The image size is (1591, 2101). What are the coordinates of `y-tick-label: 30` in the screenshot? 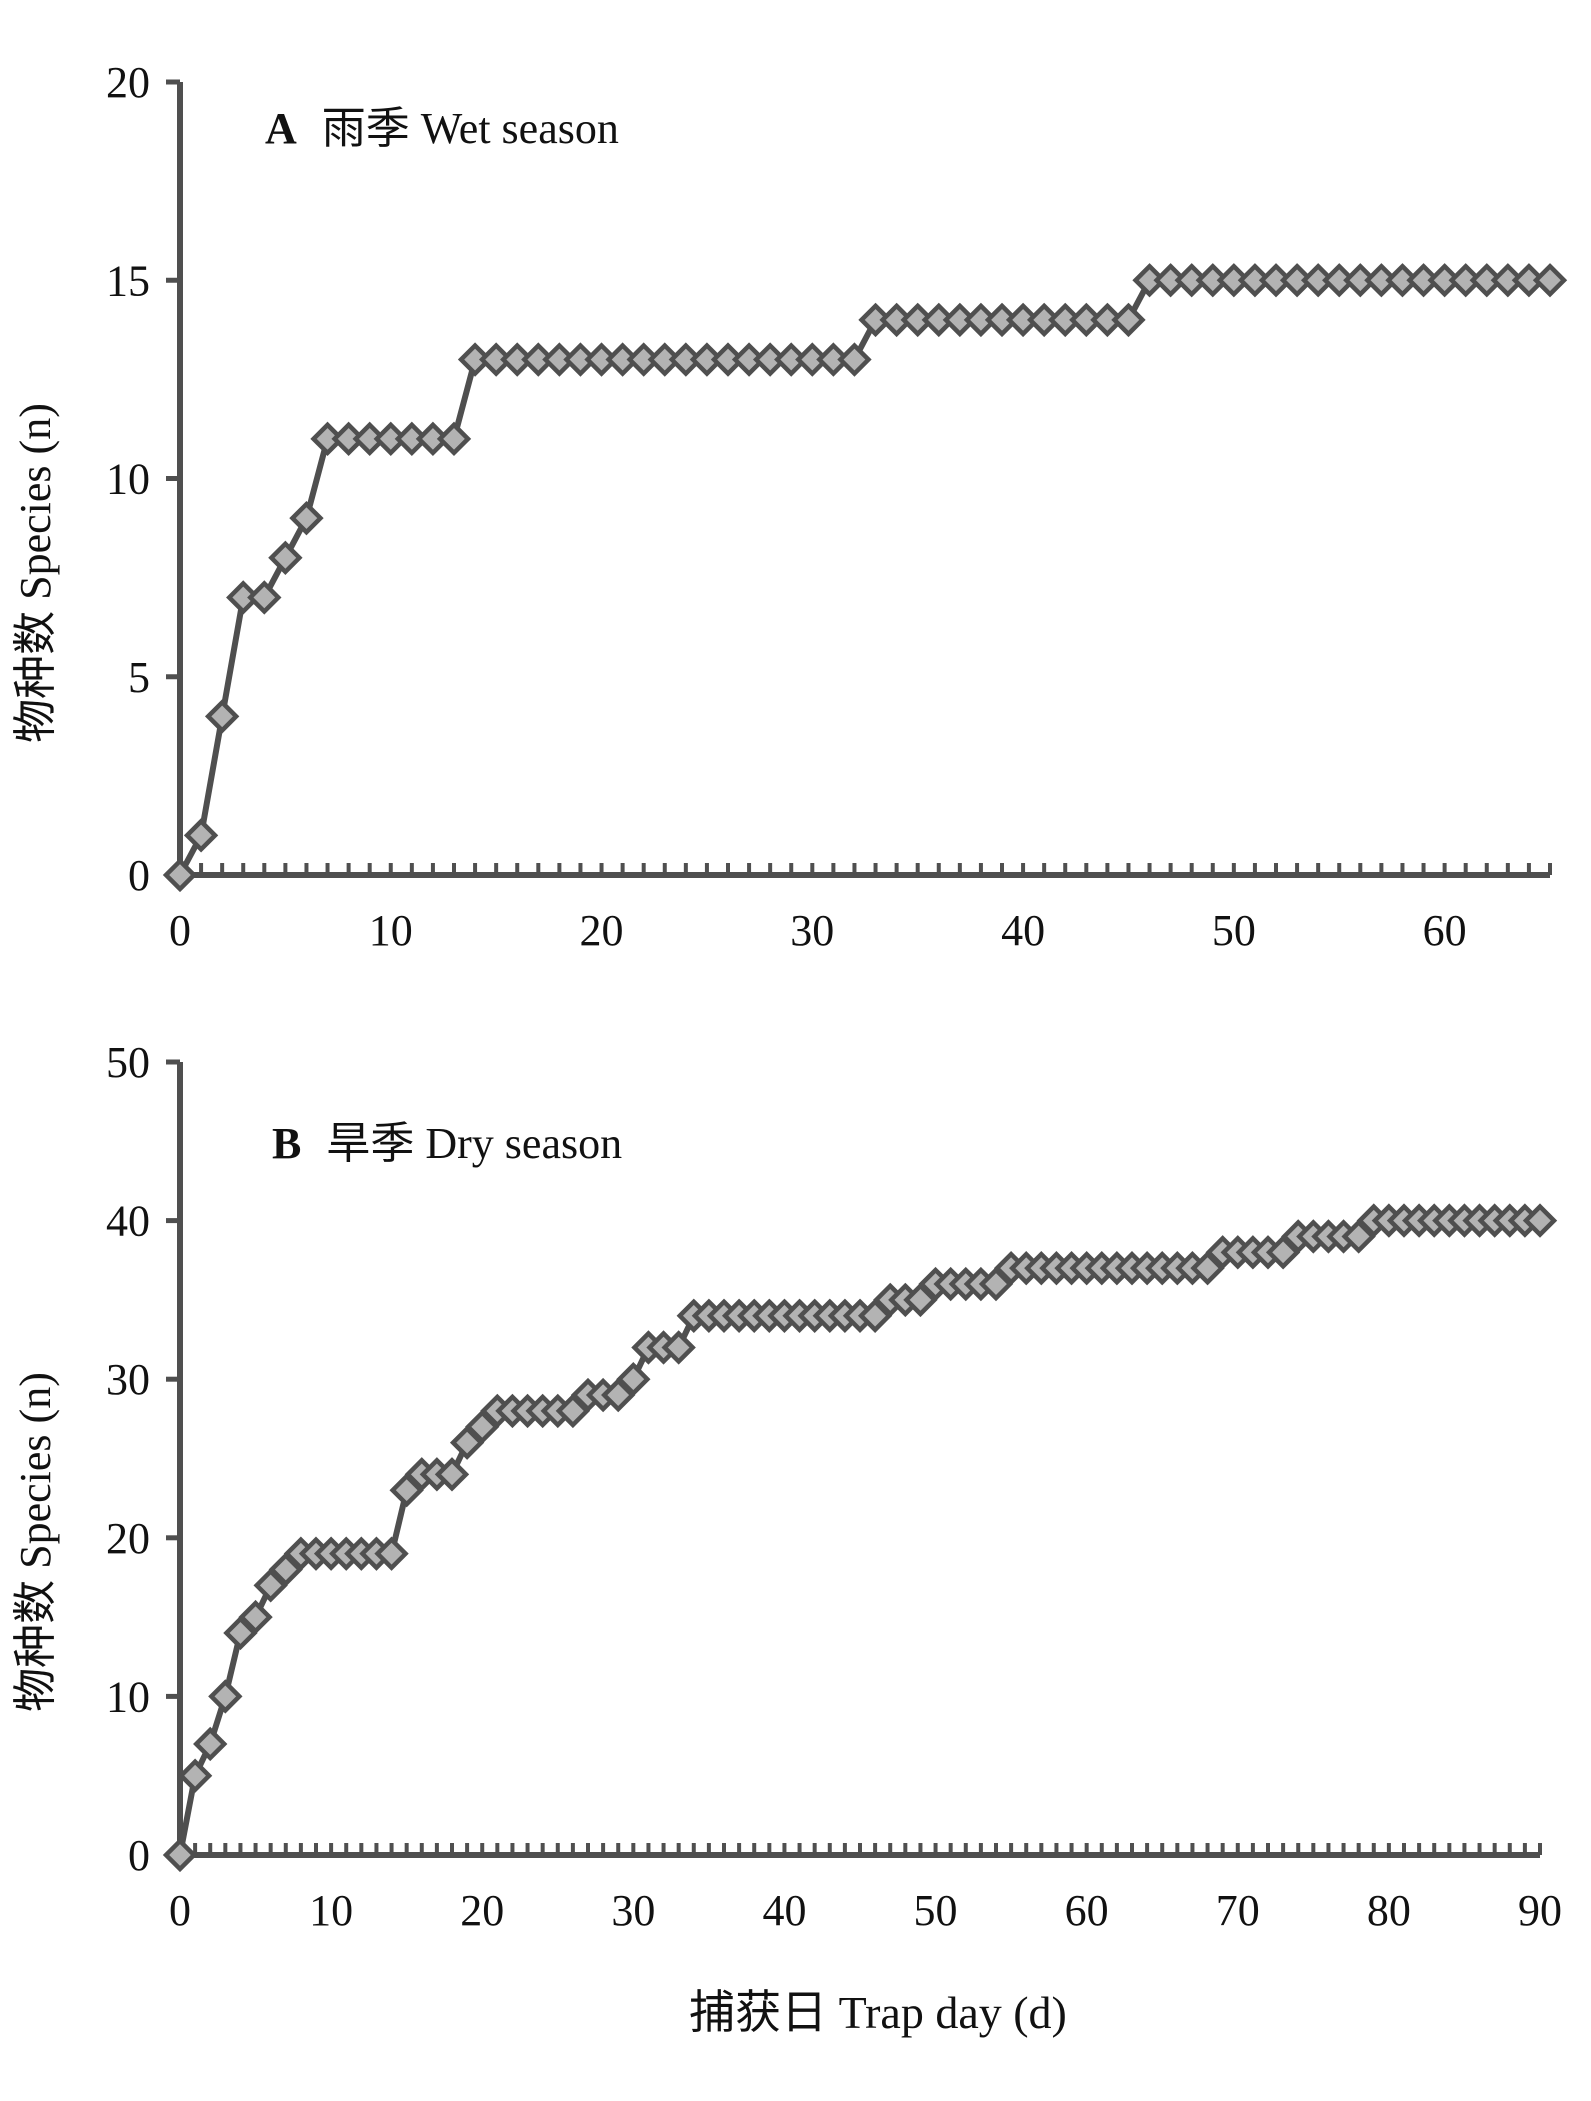 It's located at (128, 1379).